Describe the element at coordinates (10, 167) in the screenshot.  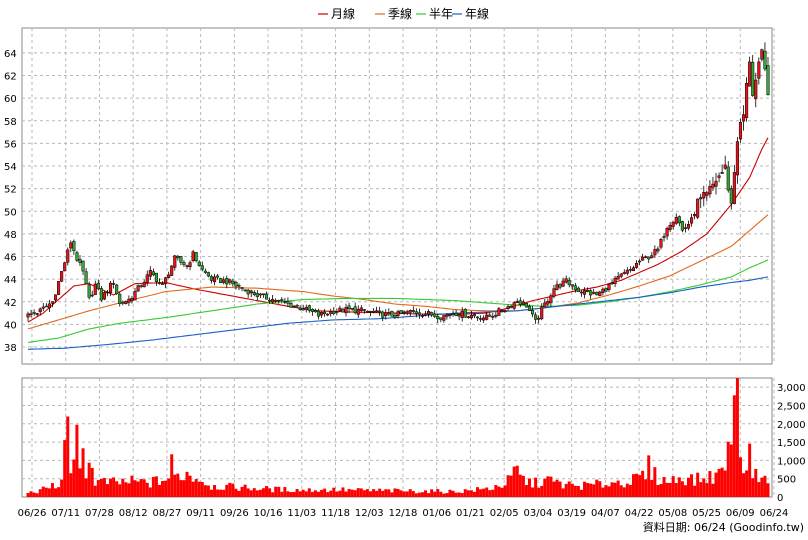
I see `y-tick-label: 54` at that location.